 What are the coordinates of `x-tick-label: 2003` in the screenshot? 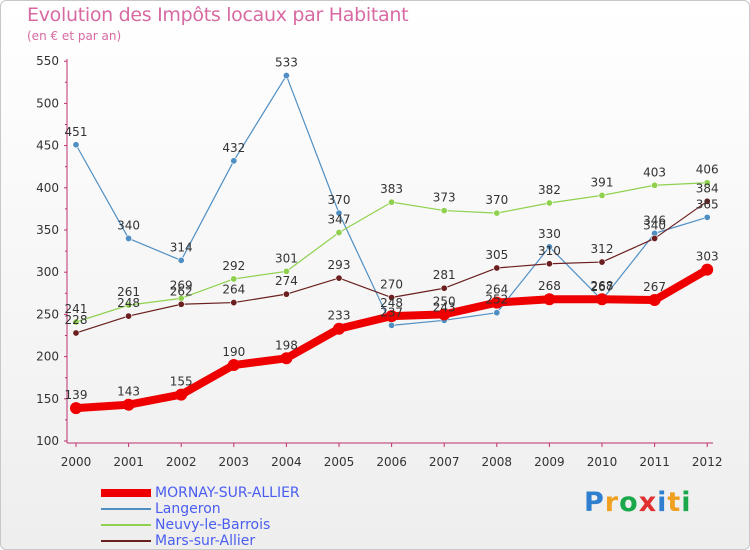 It's located at (234, 462).